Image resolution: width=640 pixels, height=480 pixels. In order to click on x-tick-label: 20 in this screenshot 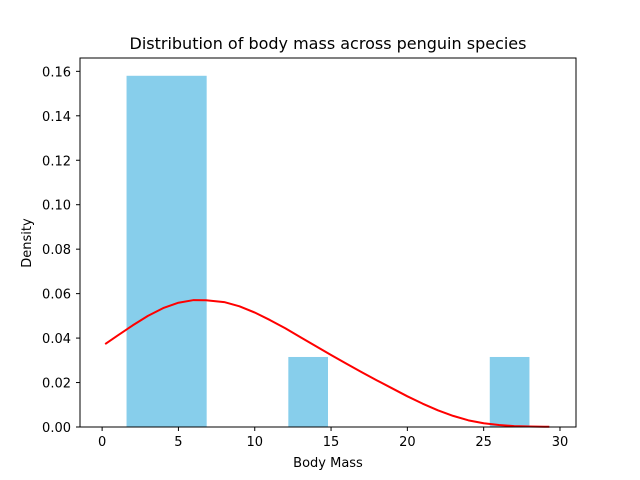, I will do `click(407, 442)`.